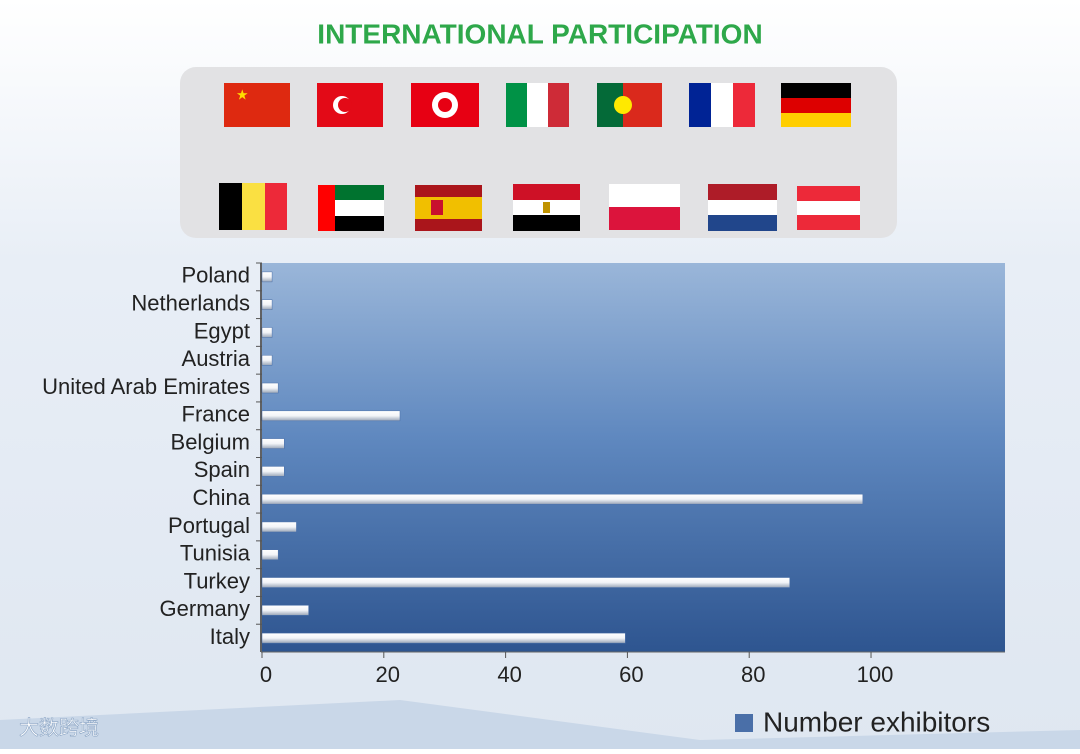 The image size is (1080, 754). I want to click on y-tick-label: Belgium, so click(210, 441).